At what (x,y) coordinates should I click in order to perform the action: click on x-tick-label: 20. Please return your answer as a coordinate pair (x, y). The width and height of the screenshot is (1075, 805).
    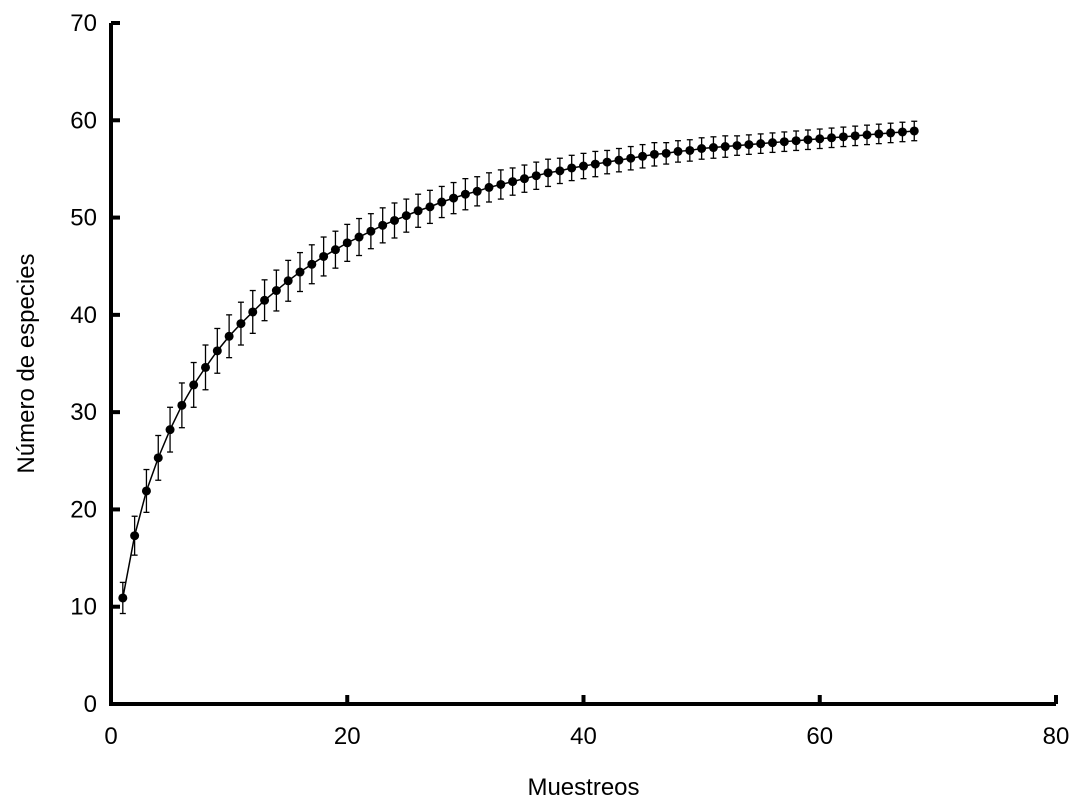
    Looking at the image, I should click on (347, 736).